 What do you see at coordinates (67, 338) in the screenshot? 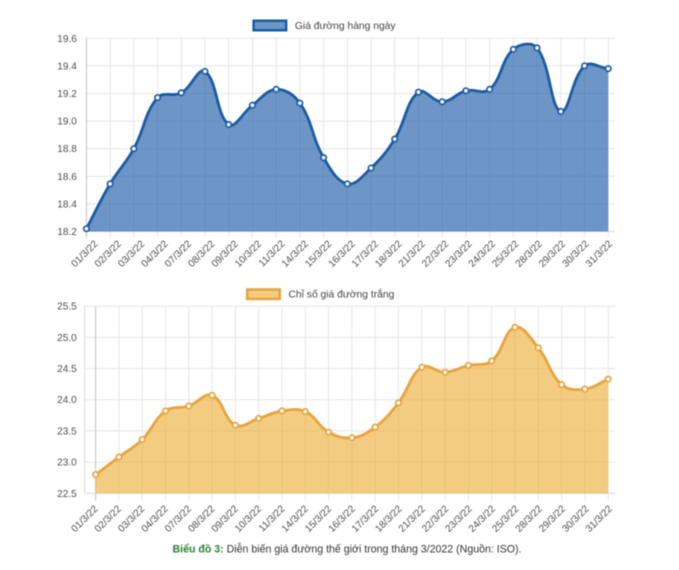
I see `svg-text: 25.0` at bounding box center [67, 338].